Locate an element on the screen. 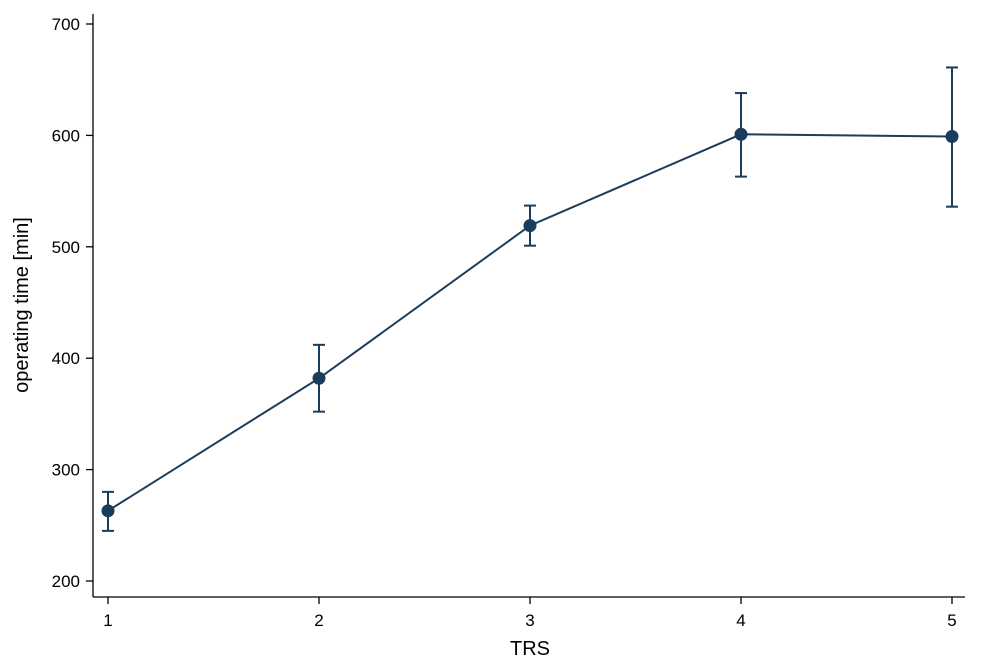 This screenshot has width=981, height=666. x-tick-label: 1 is located at coordinates (107, 620).